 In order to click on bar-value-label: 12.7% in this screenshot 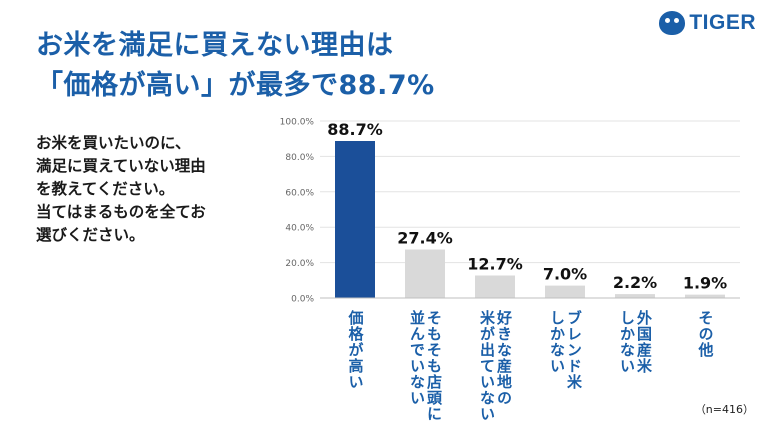, I will do `click(495, 264)`.